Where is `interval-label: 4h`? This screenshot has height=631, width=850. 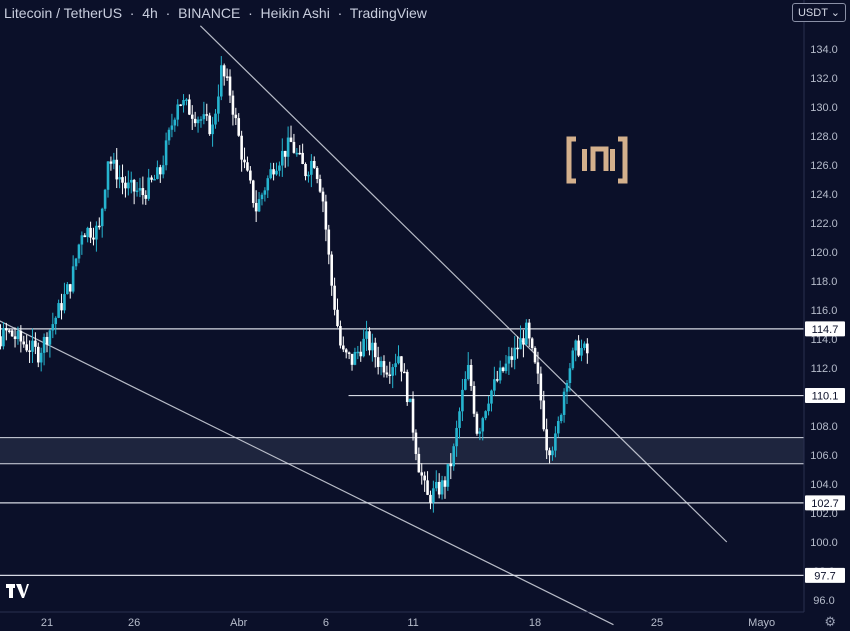
interval-label: 4h is located at coordinates (150, 13).